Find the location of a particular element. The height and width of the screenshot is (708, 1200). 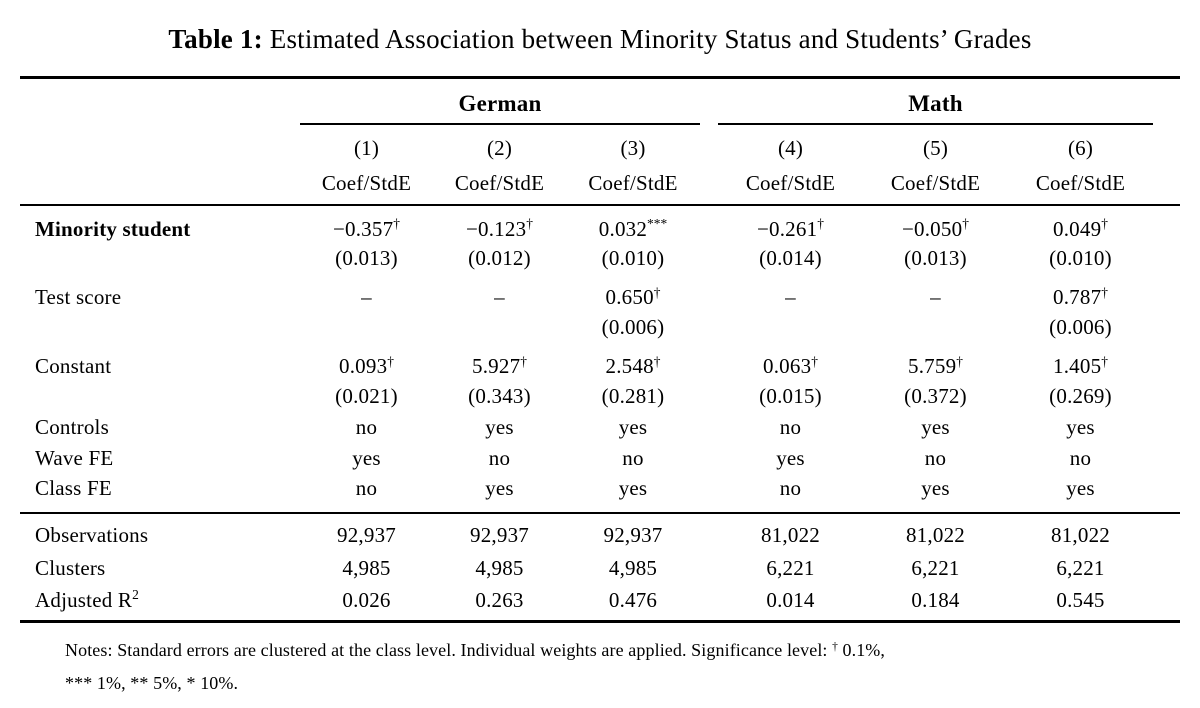

row-label: Constant is located at coordinates (73, 366).